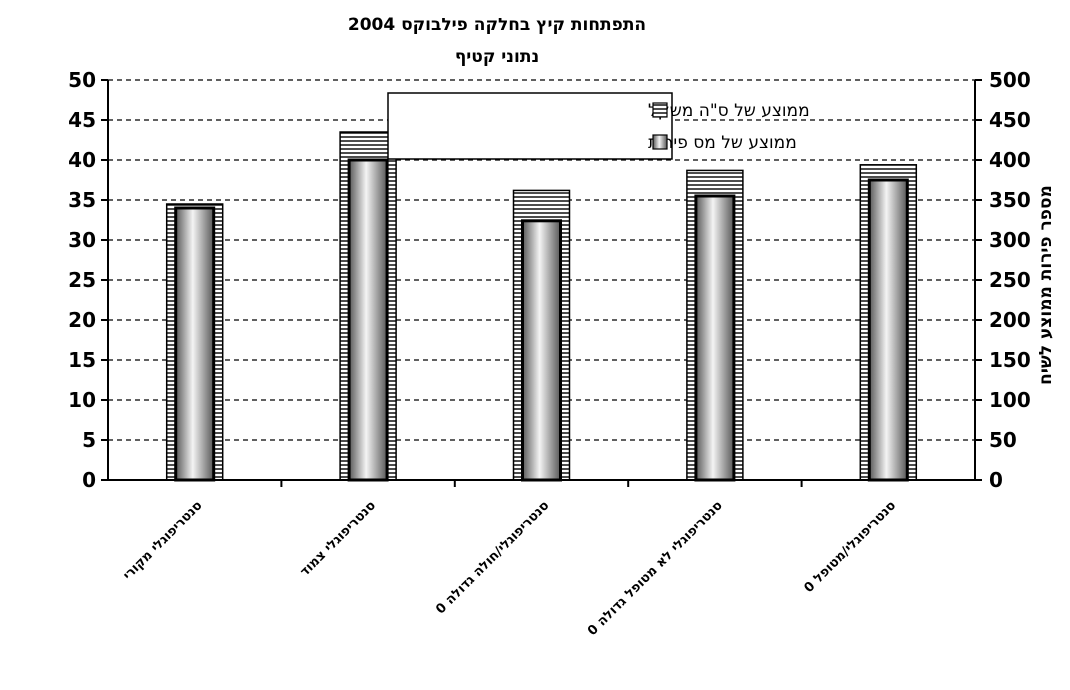  What do you see at coordinates (82, 240) in the screenshot?
I see `y-tick-label: 30` at bounding box center [82, 240].